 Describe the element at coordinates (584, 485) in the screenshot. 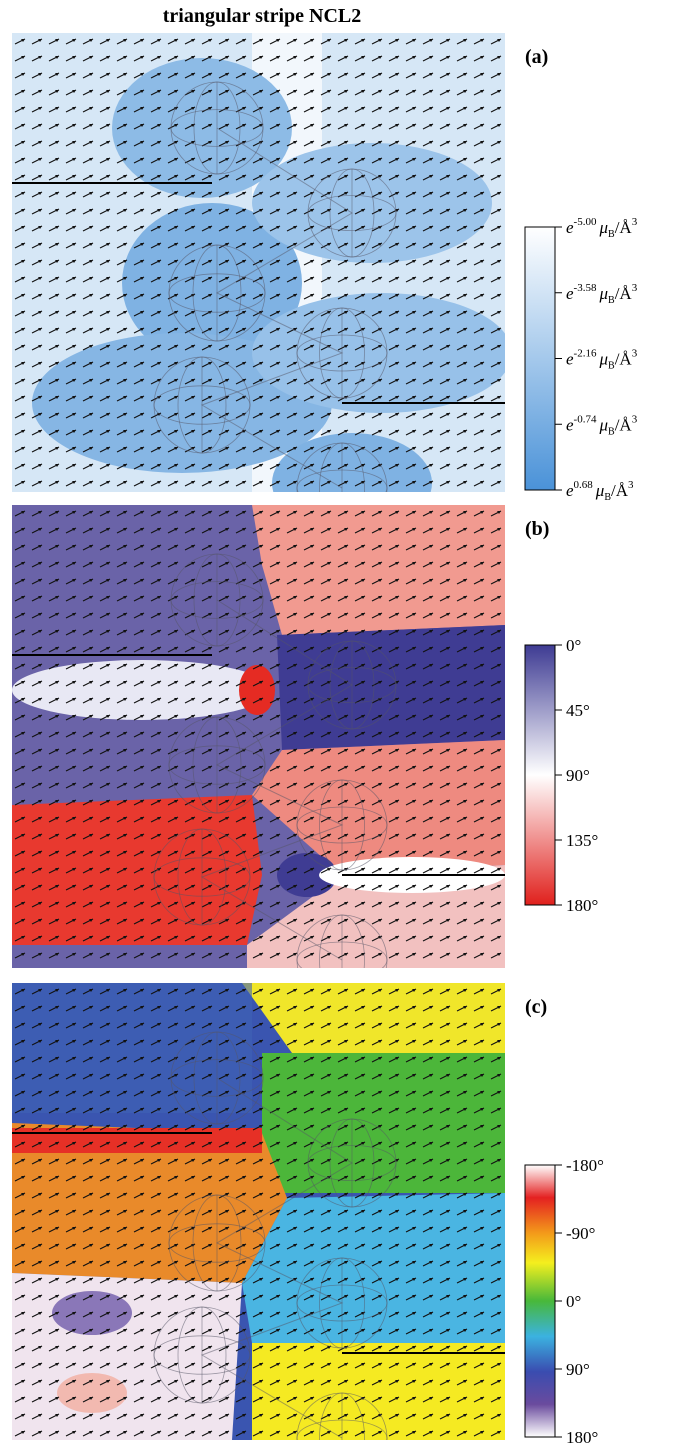

I see `label-part: 0.68` at that location.